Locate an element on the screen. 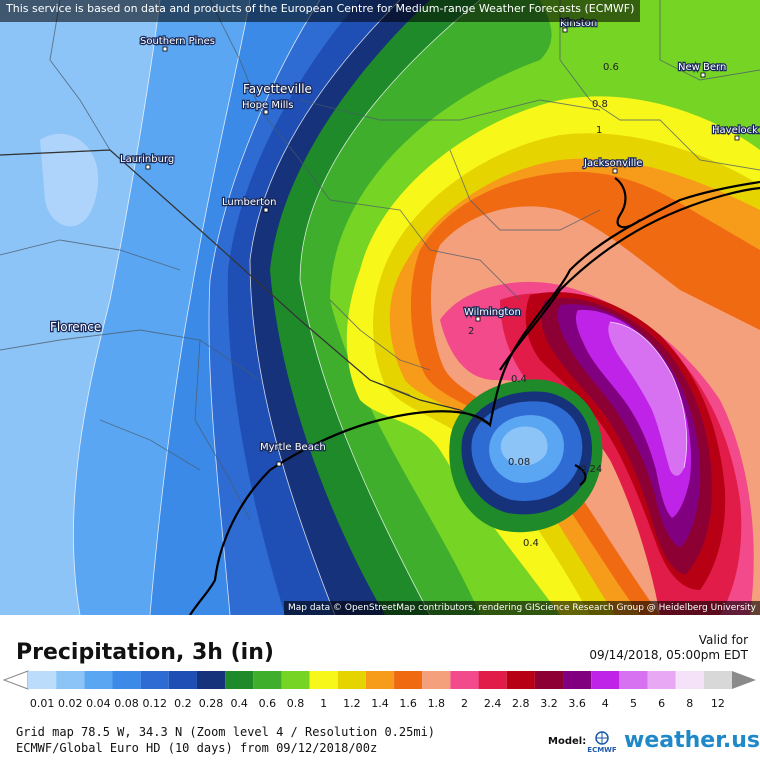 The height and width of the screenshot is (760, 760). scale-label: 1.8 is located at coordinates (436, 703).